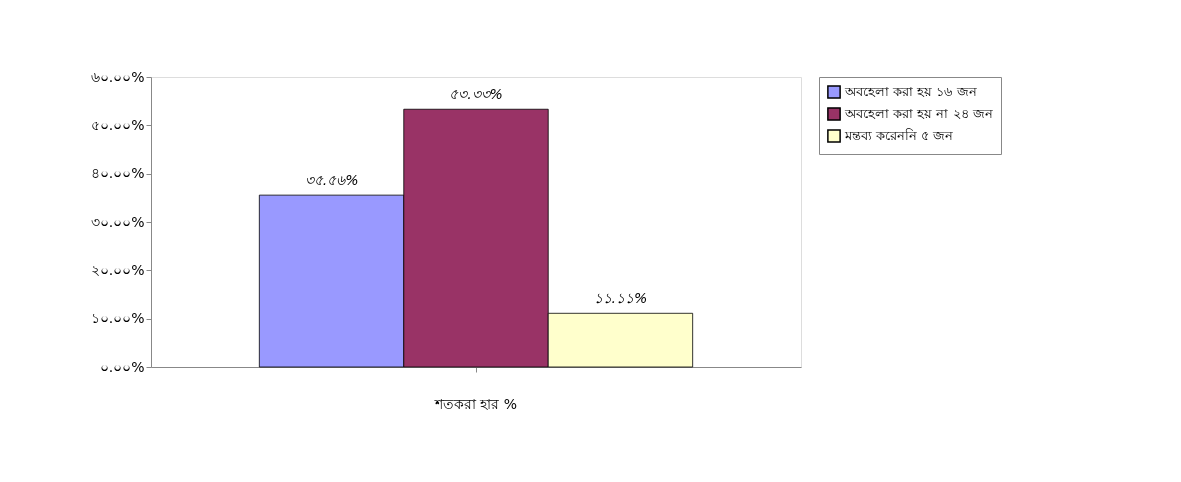 The image size is (1181, 482). Describe the element at coordinates (117, 221) in the screenshot. I see `y-tick-label: ৩০.০০%` at that location.